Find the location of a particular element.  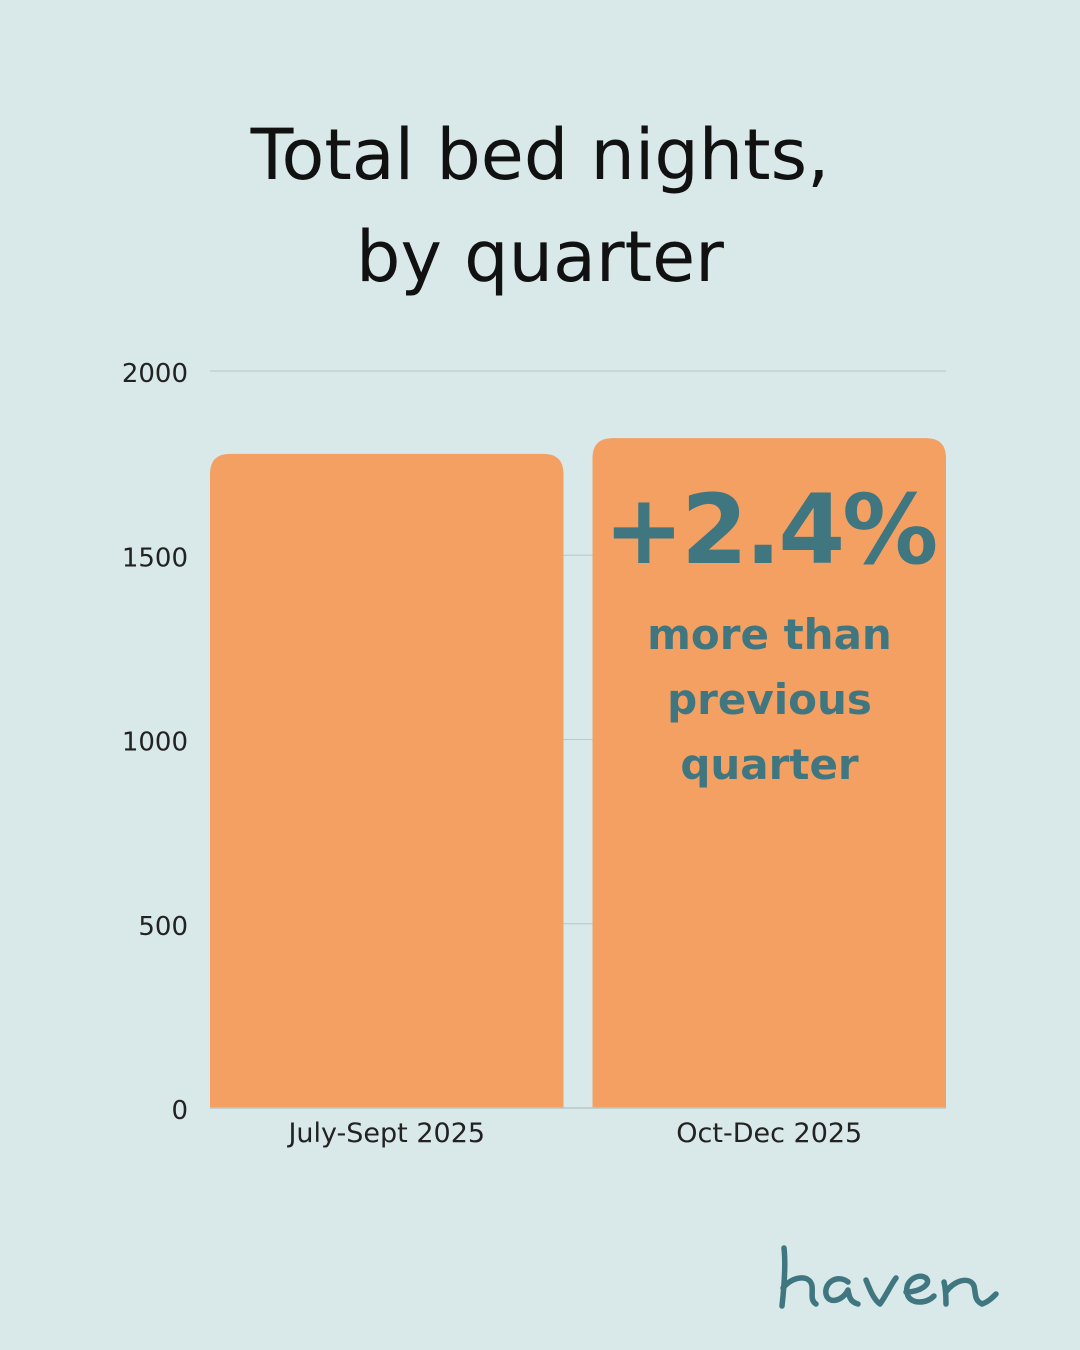

change-description: more than previous quarter is located at coordinates (769, 699).